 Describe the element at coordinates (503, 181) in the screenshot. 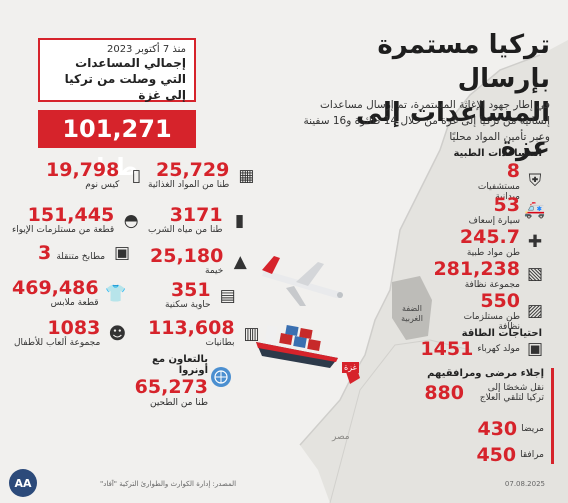

I see `medical-item-hospitals: ⛨ 8 مستشفيات ميدانية` at that location.